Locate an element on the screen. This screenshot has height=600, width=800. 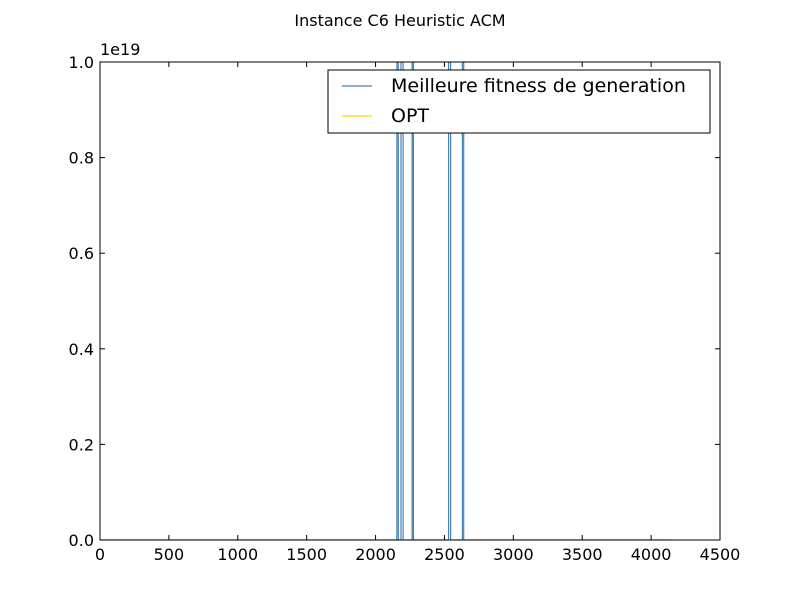
x-tick-label: 0 is located at coordinates (100, 554).